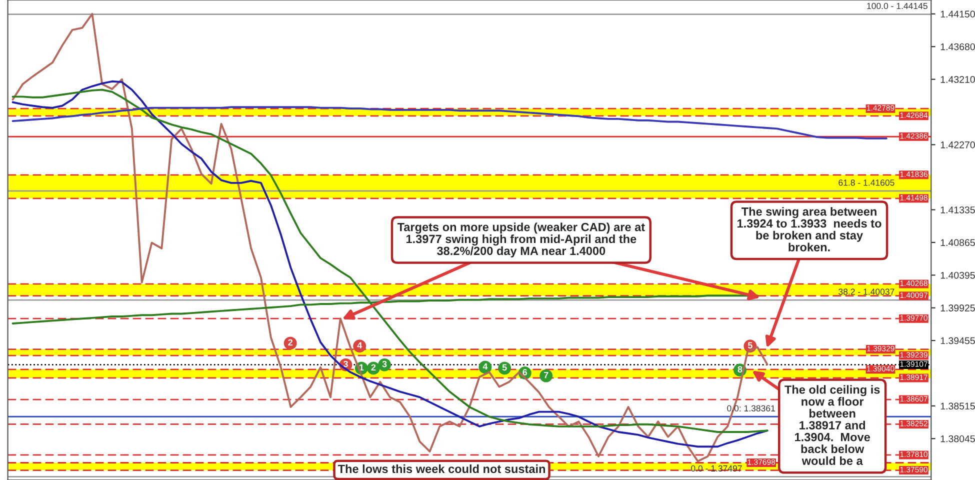 This screenshot has width=975, height=480. I want to click on y-tick-label: 1.41335, so click(957, 210).